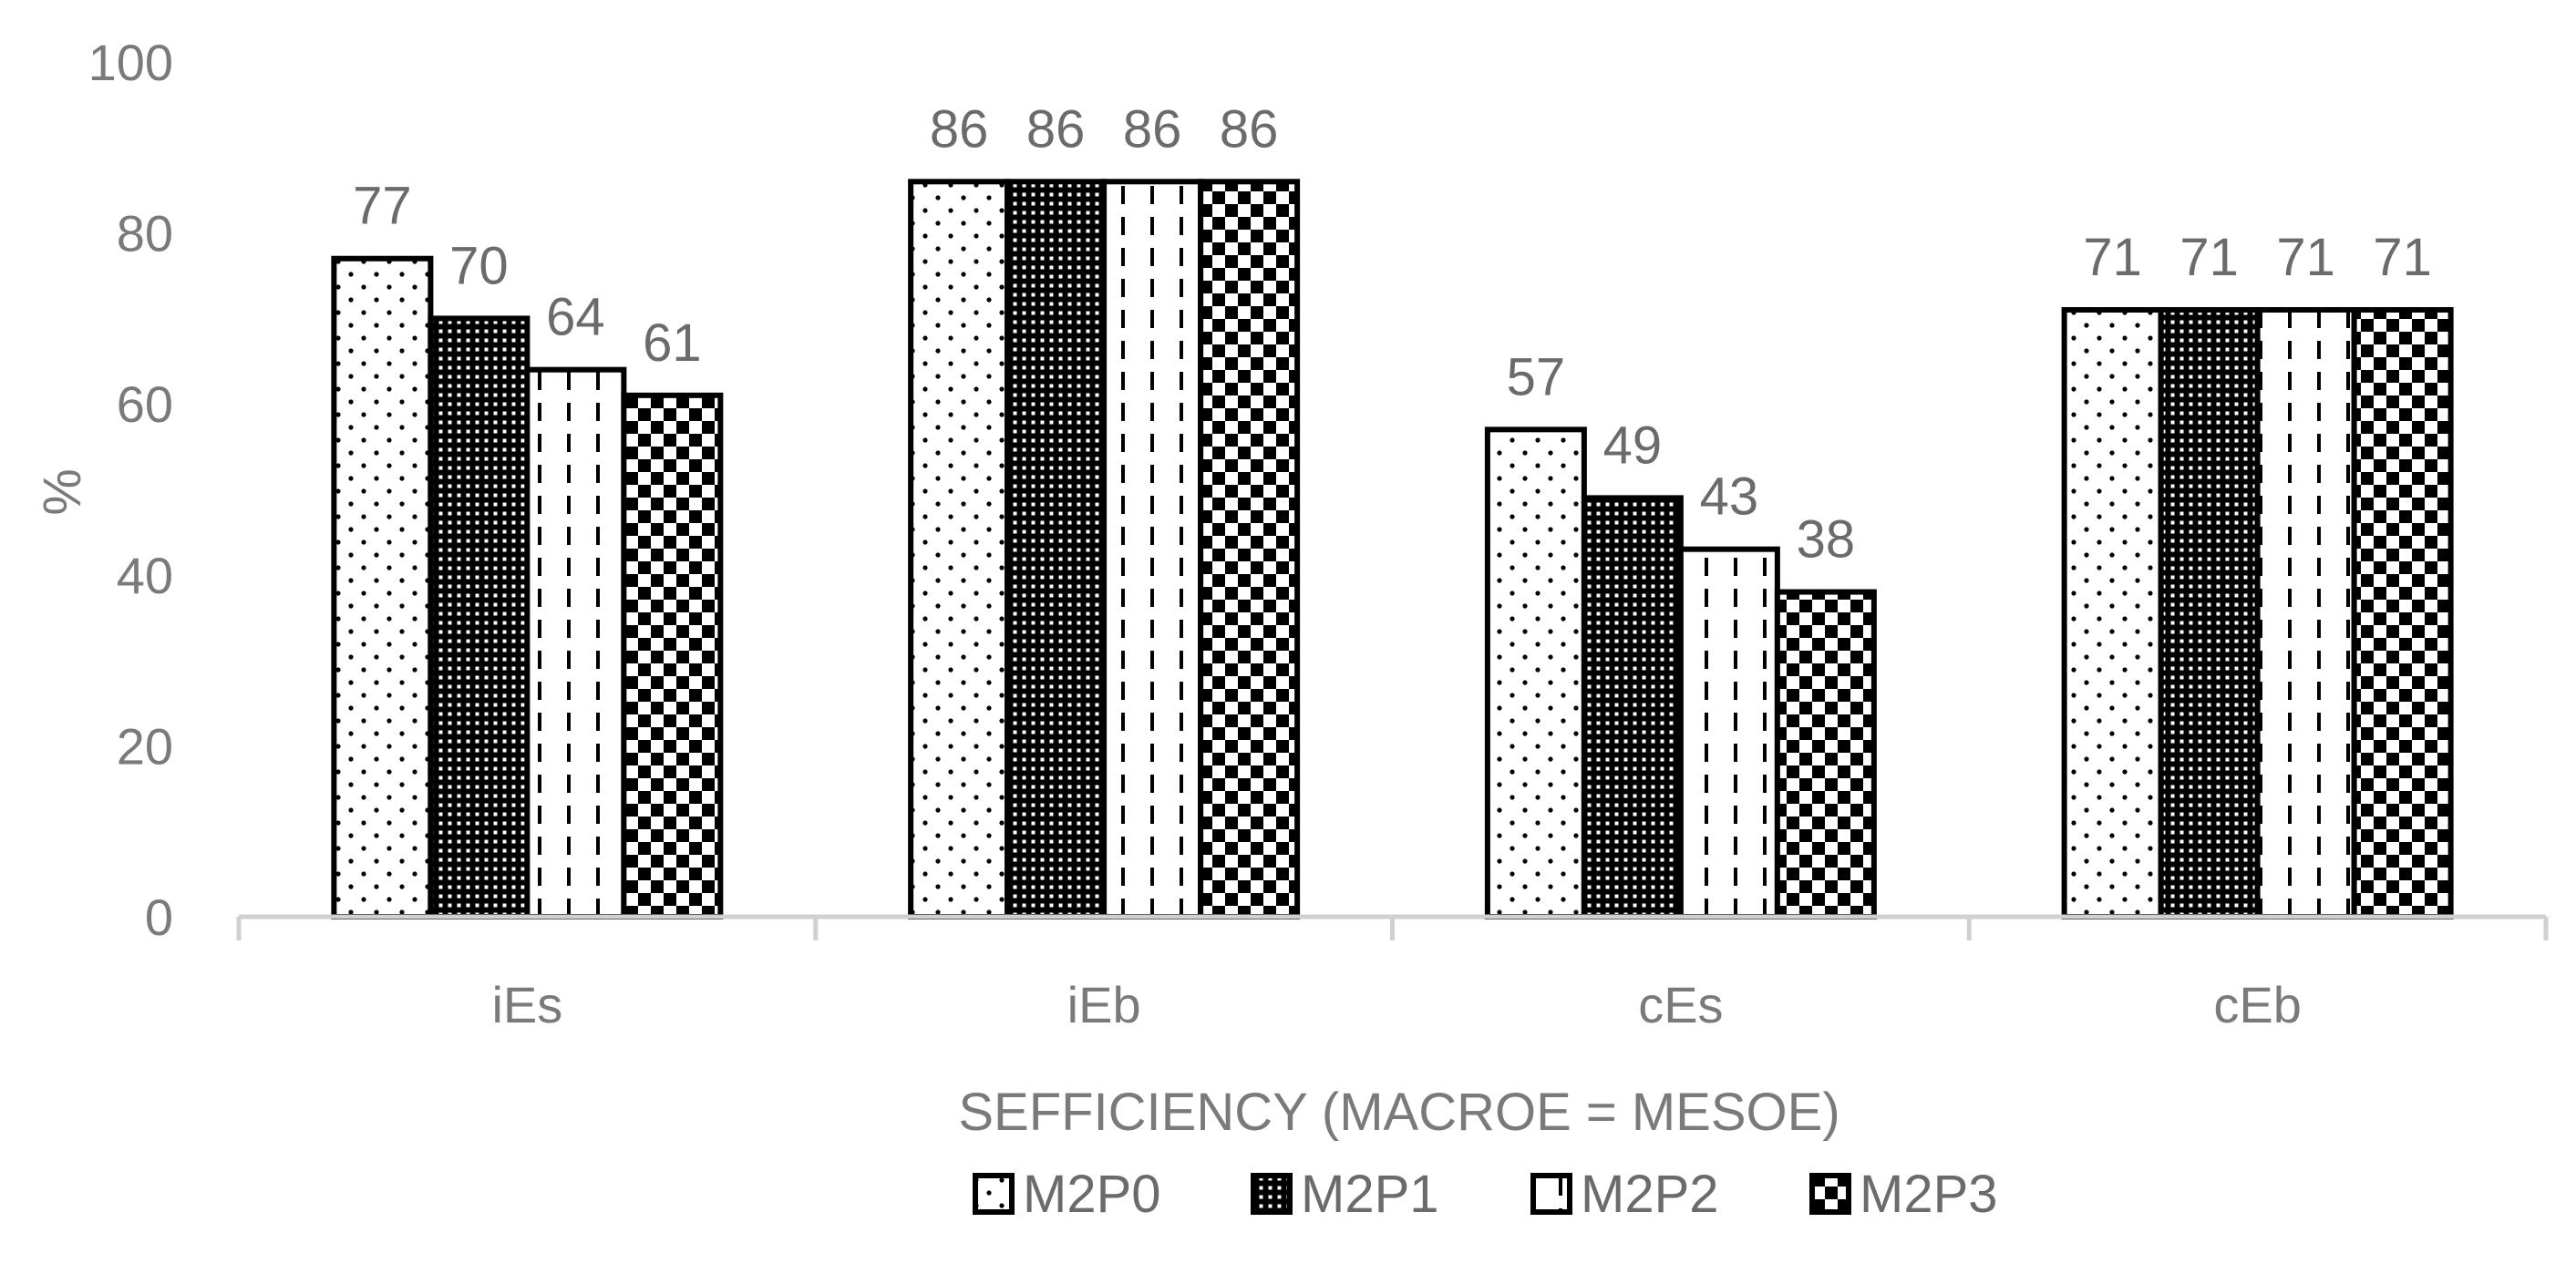 Image resolution: width=2576 pixels, height=1274 pixels. I want to click on bar-m2p1-ieb, so click(1056, 549).